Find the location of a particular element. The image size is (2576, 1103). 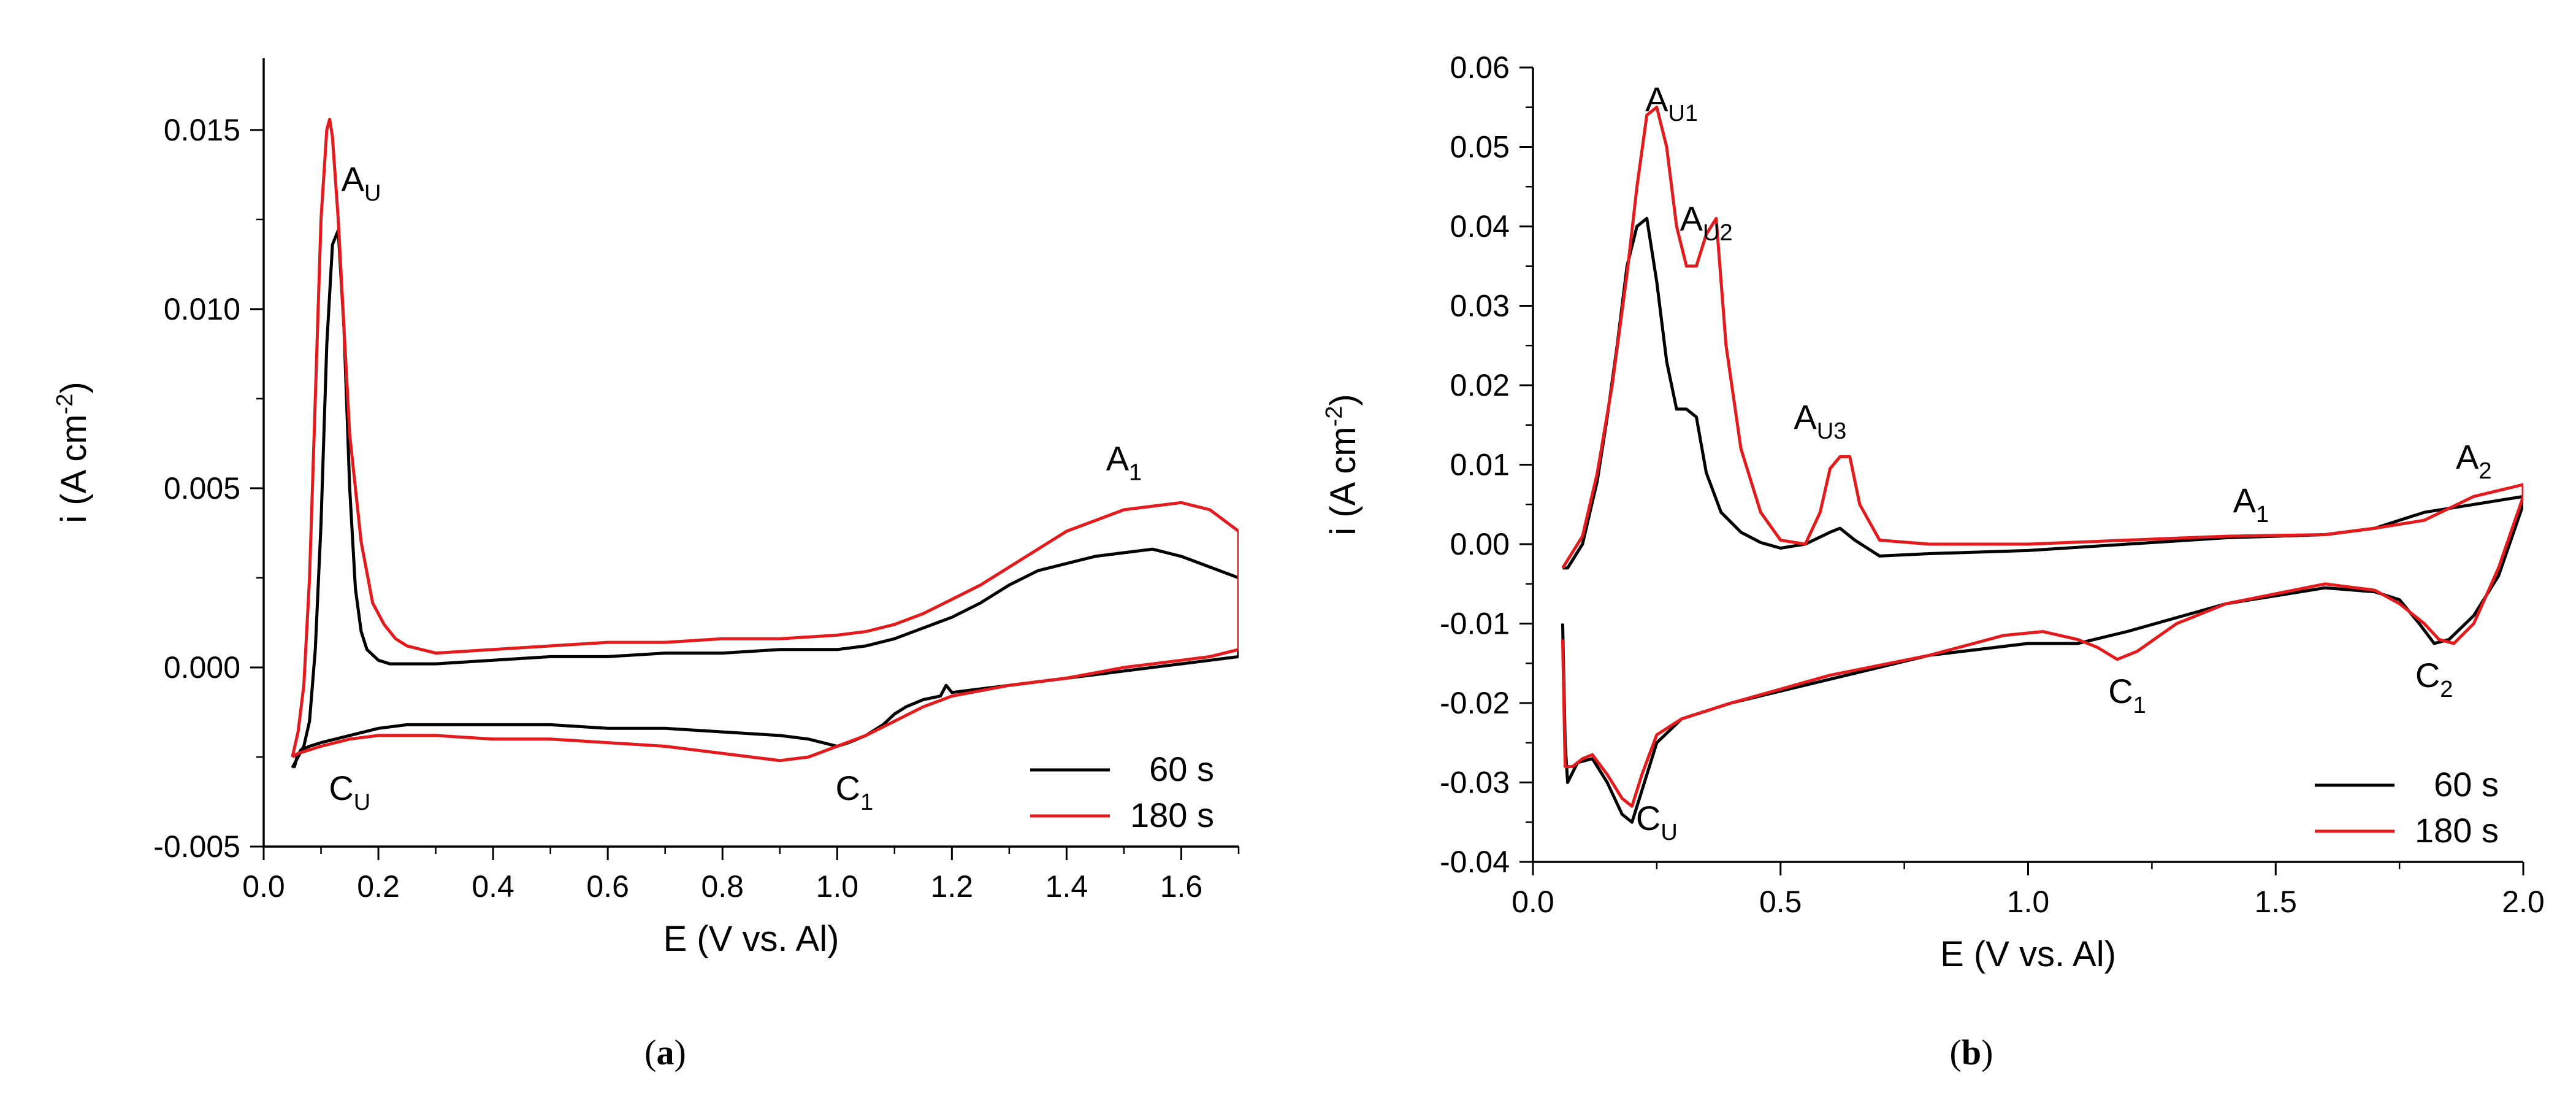

y-tick-label: 0.03 is located at coordinates (1480, 306).